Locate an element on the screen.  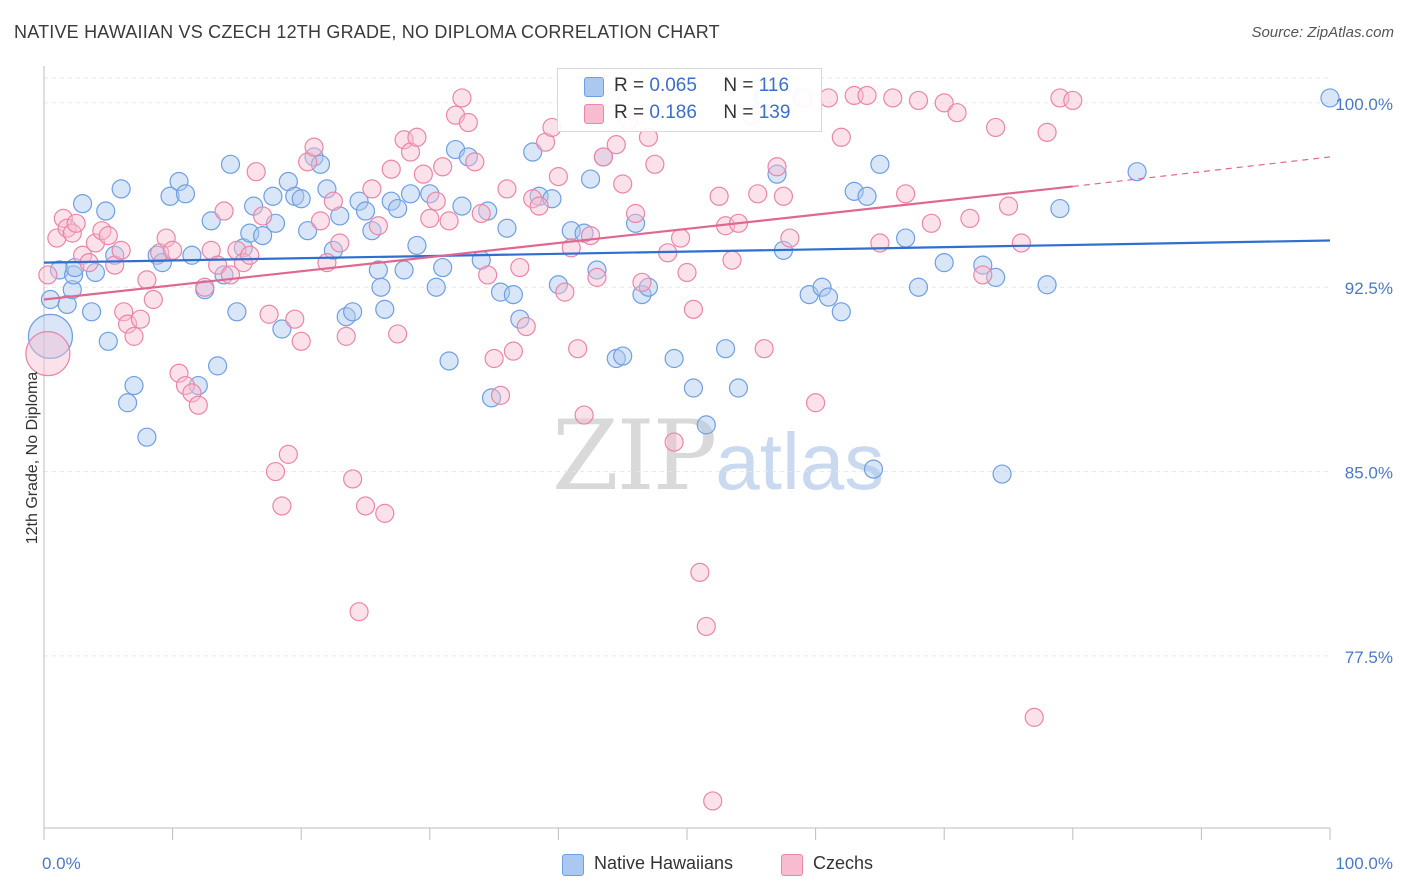
y-tick-label: 100.0% is located at coordinates (1364, 104).